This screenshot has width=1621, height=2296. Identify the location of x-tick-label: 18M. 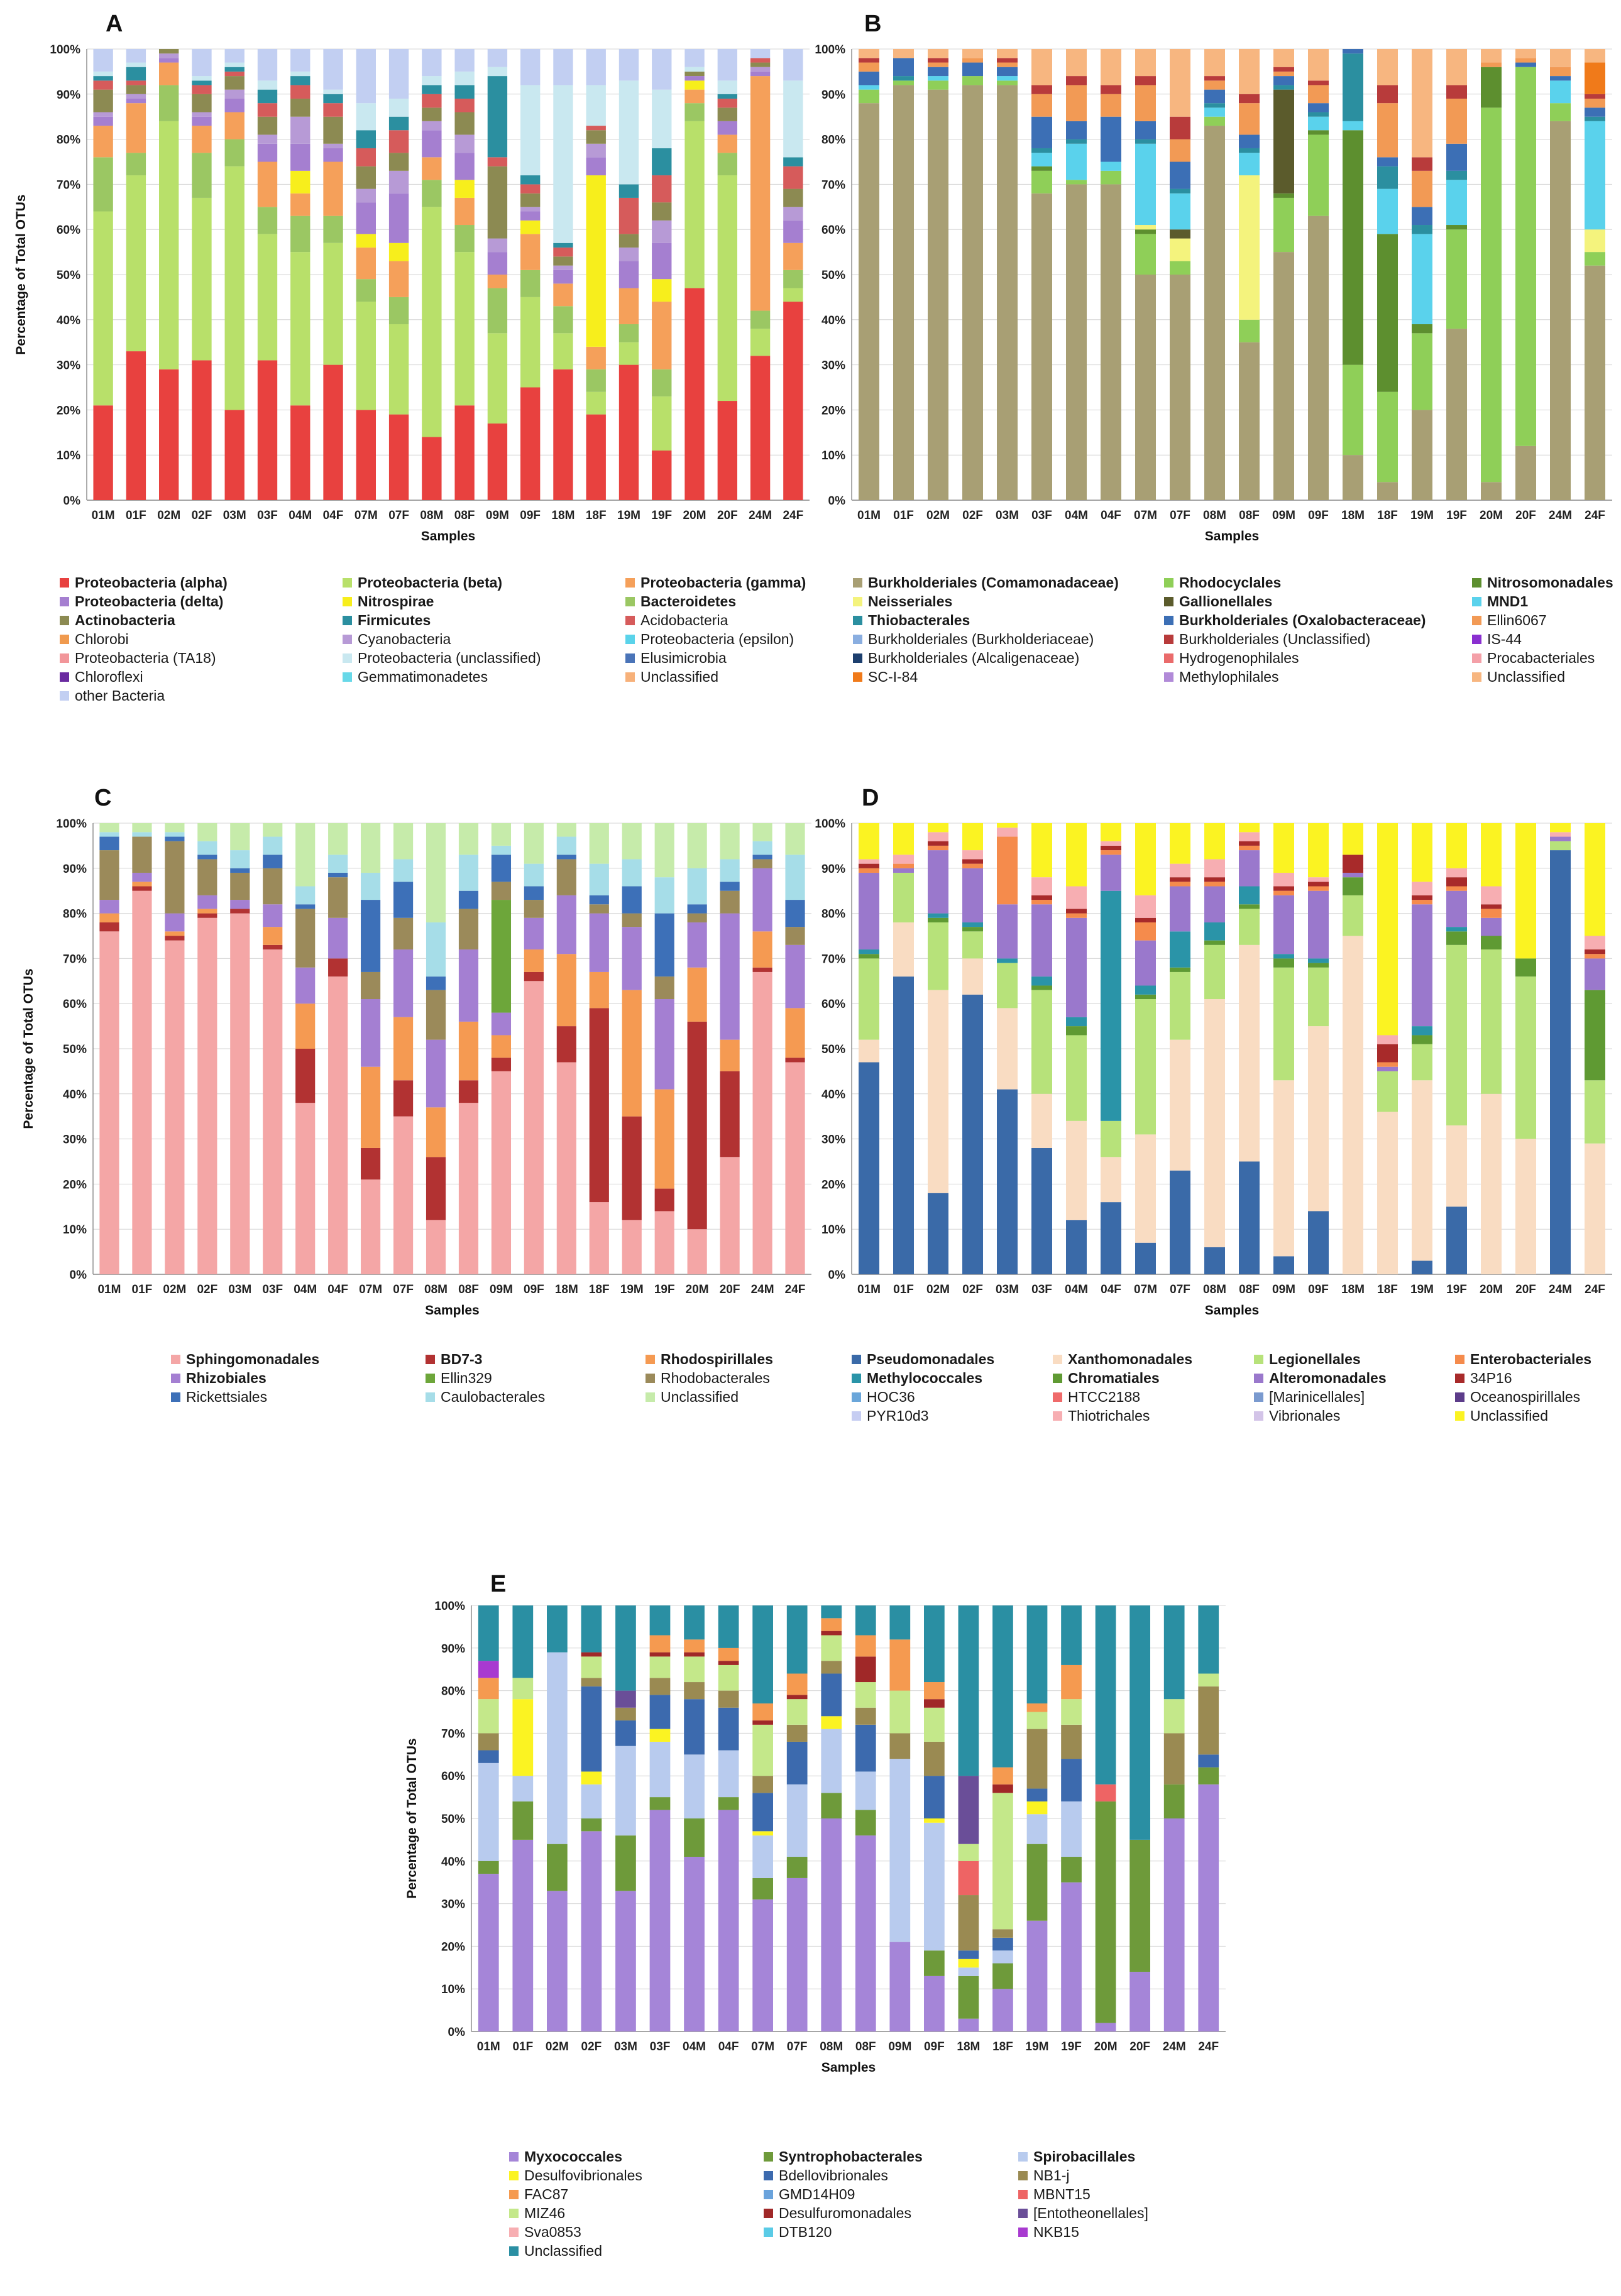
(1353, 1289).